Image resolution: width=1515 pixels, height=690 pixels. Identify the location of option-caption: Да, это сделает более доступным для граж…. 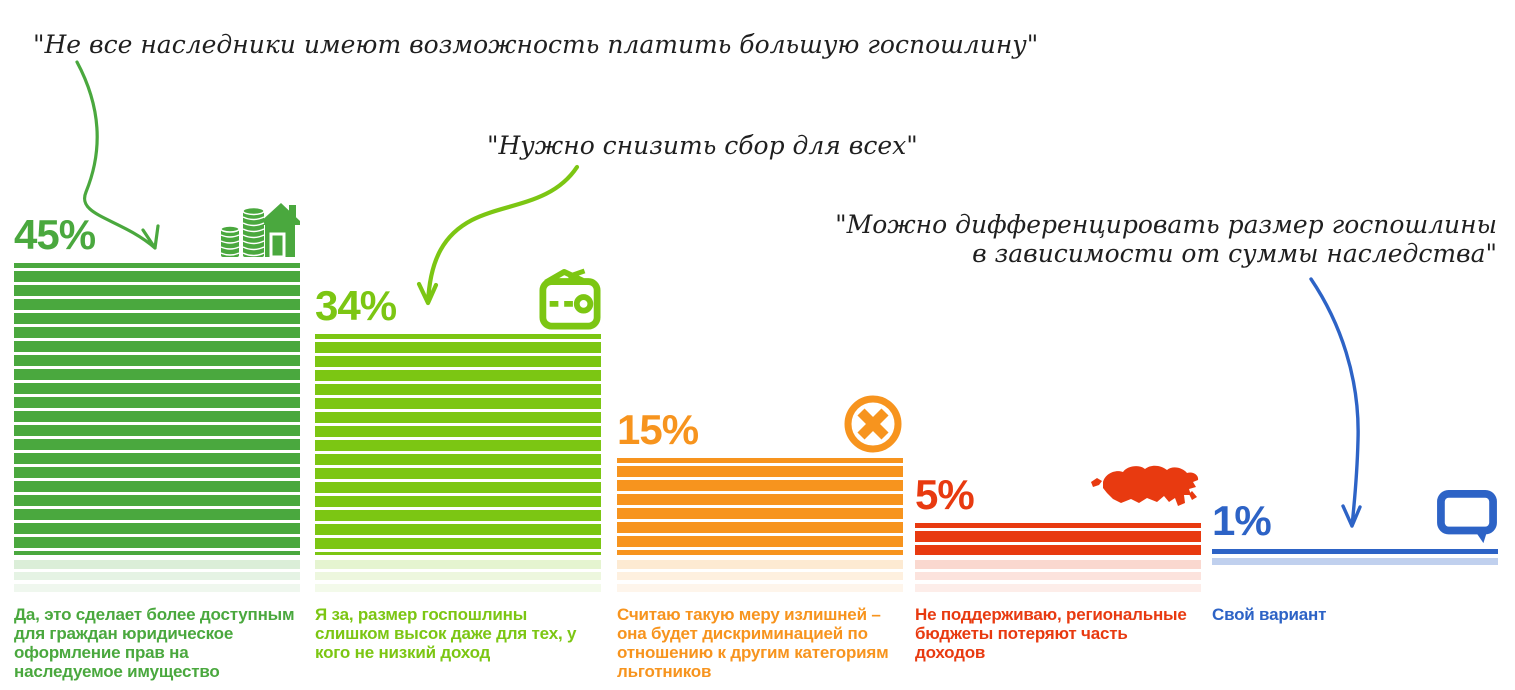
(154, 643).